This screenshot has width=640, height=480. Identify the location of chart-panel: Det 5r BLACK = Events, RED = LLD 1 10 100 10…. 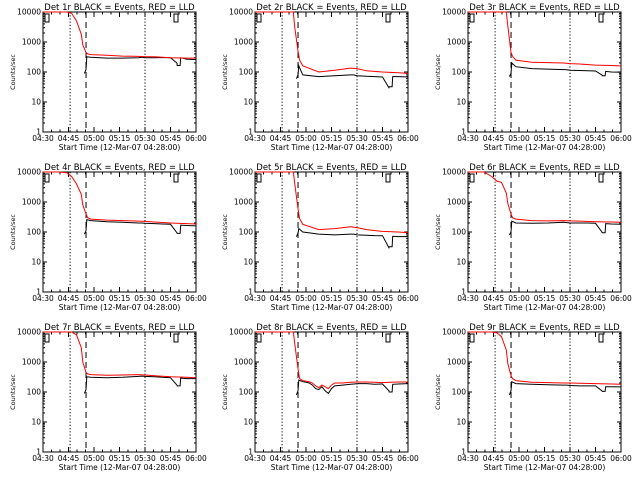
(320, 237).